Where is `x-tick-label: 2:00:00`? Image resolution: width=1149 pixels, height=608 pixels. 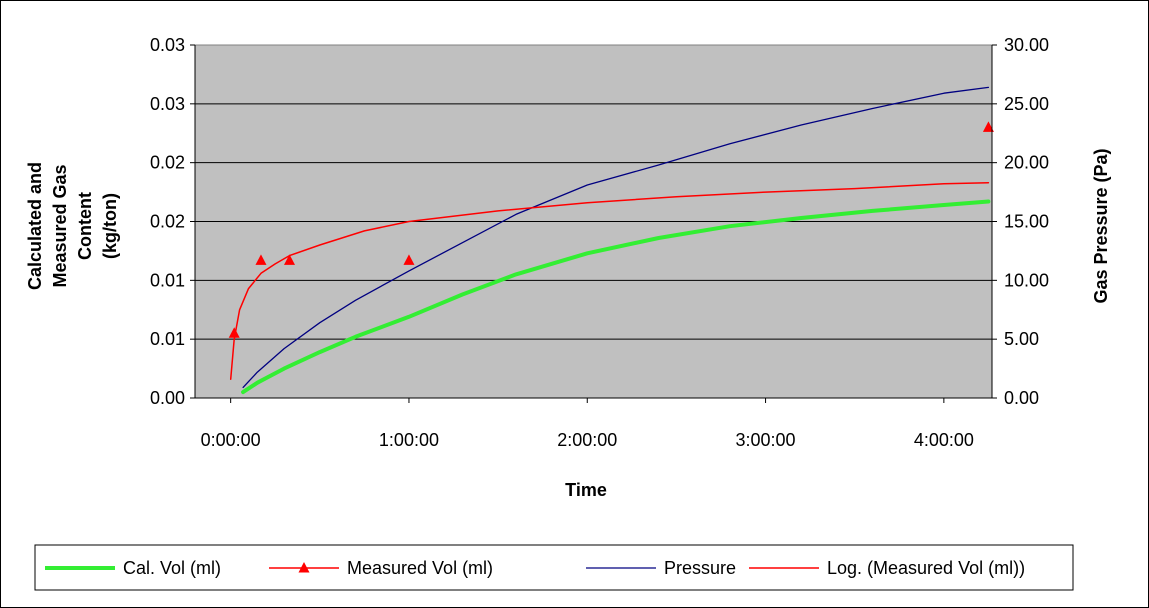 x-tick-label: 2:00:00 is located at coordinates (587, 440).